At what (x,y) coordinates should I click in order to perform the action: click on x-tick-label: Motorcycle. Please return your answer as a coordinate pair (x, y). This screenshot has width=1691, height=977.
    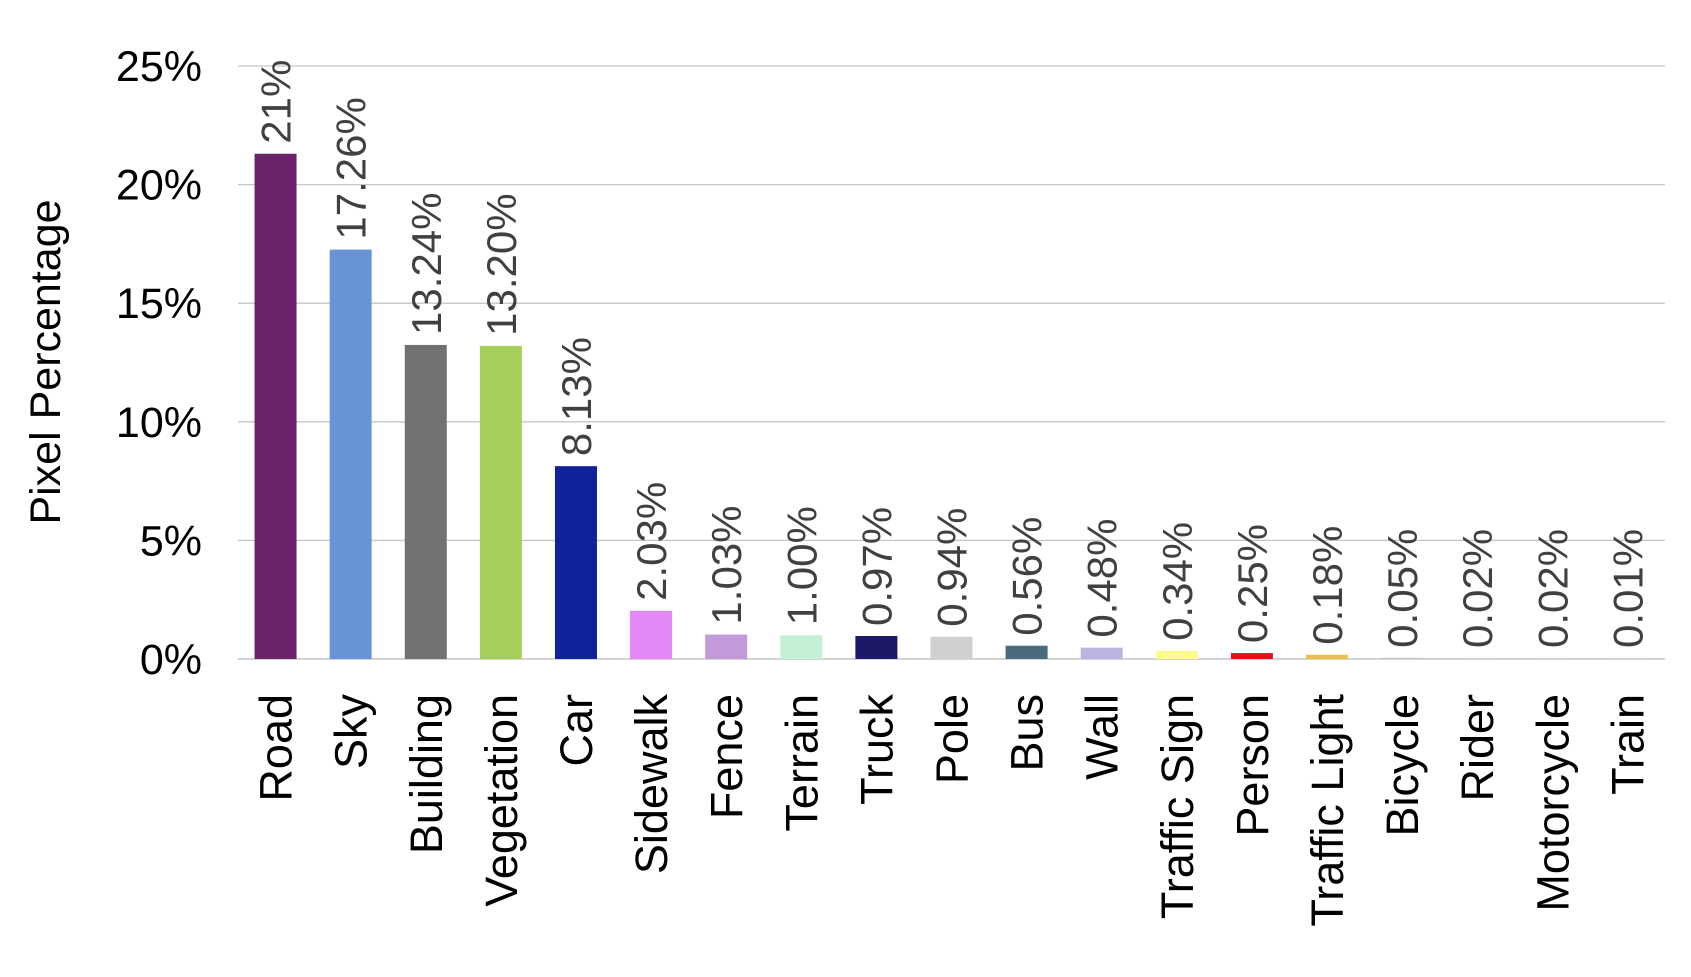
    Looking at the image, I should click on (1552, 803).